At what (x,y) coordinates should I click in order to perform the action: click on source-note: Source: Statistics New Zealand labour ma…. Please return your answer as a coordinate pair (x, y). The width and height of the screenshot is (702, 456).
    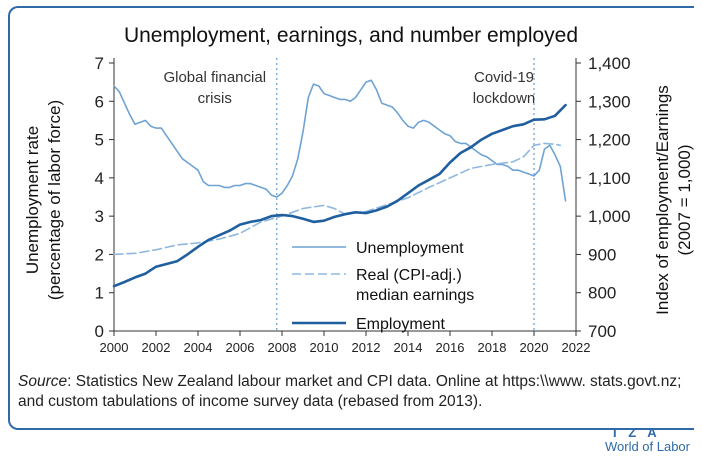
    Looking at the image, I should click on (356, 392).